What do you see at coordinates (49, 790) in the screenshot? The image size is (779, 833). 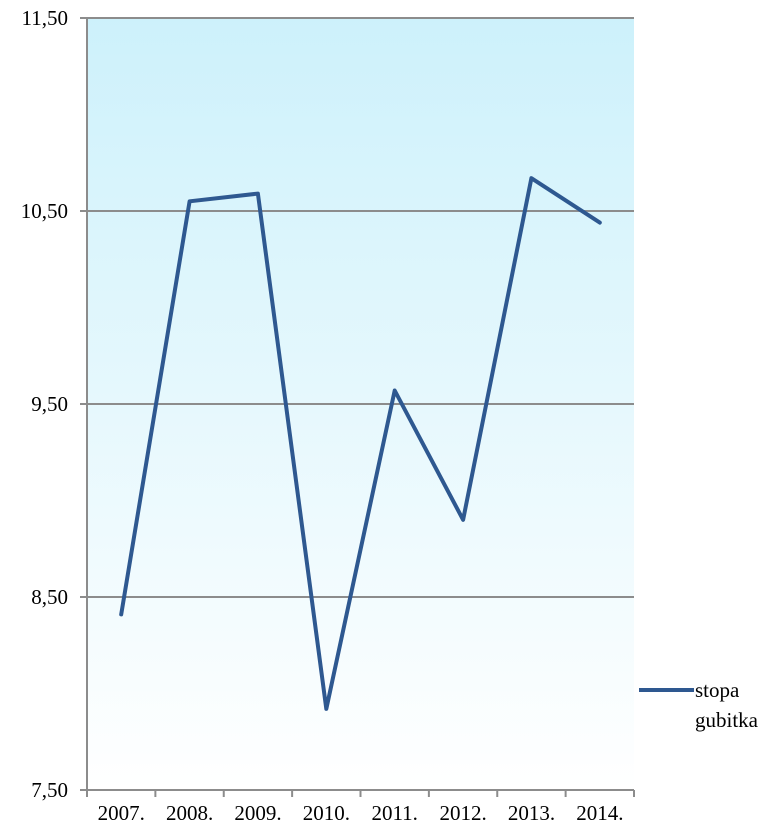 I see `y-tick-label: 7,50` at bounding box center [49, 790].